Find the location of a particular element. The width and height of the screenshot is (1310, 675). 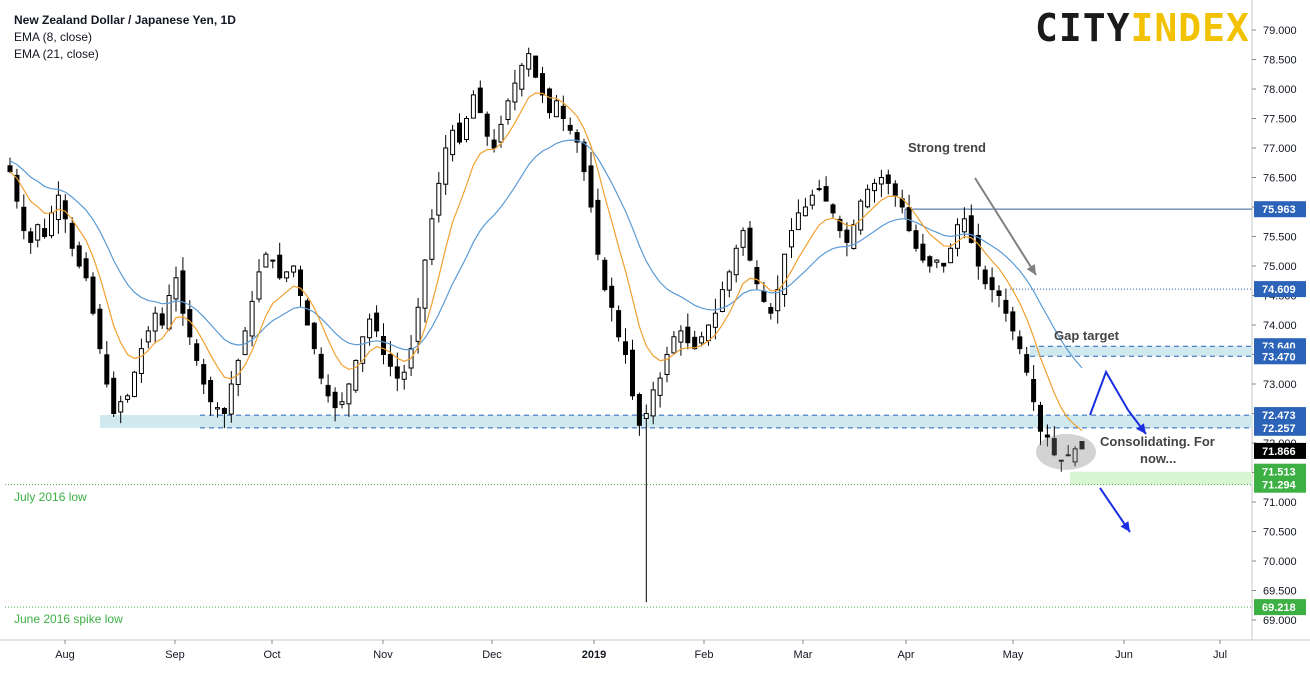

gap-target-zone is located at coordinates (1141, 351).